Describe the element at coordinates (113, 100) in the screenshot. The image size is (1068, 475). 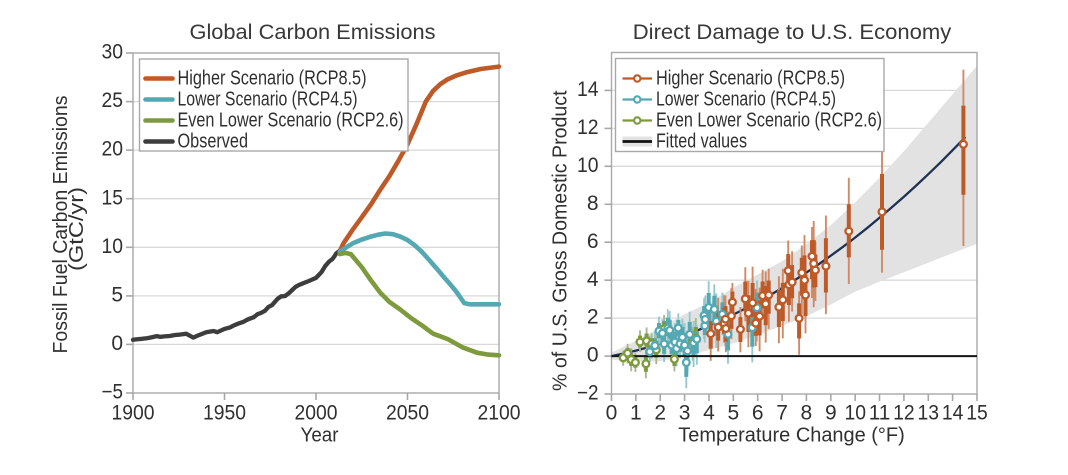
I see `svg-text: 25` at that location.